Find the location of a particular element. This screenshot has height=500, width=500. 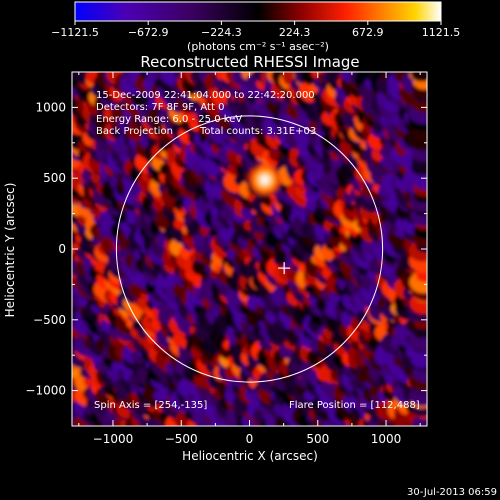

x-tick-label: 1000 is located at coordinates (386, 439).